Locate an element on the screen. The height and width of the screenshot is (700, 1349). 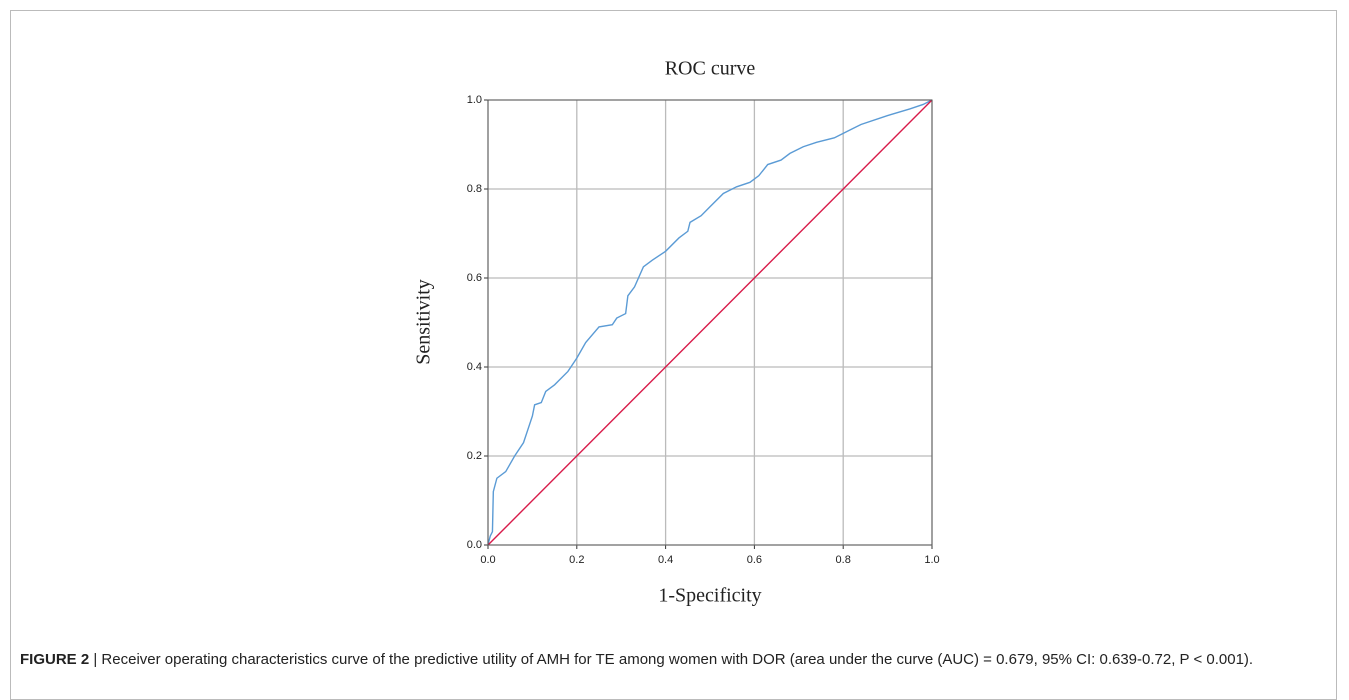
x-tick-label: 0.2 is located at coordinates (576, 560).